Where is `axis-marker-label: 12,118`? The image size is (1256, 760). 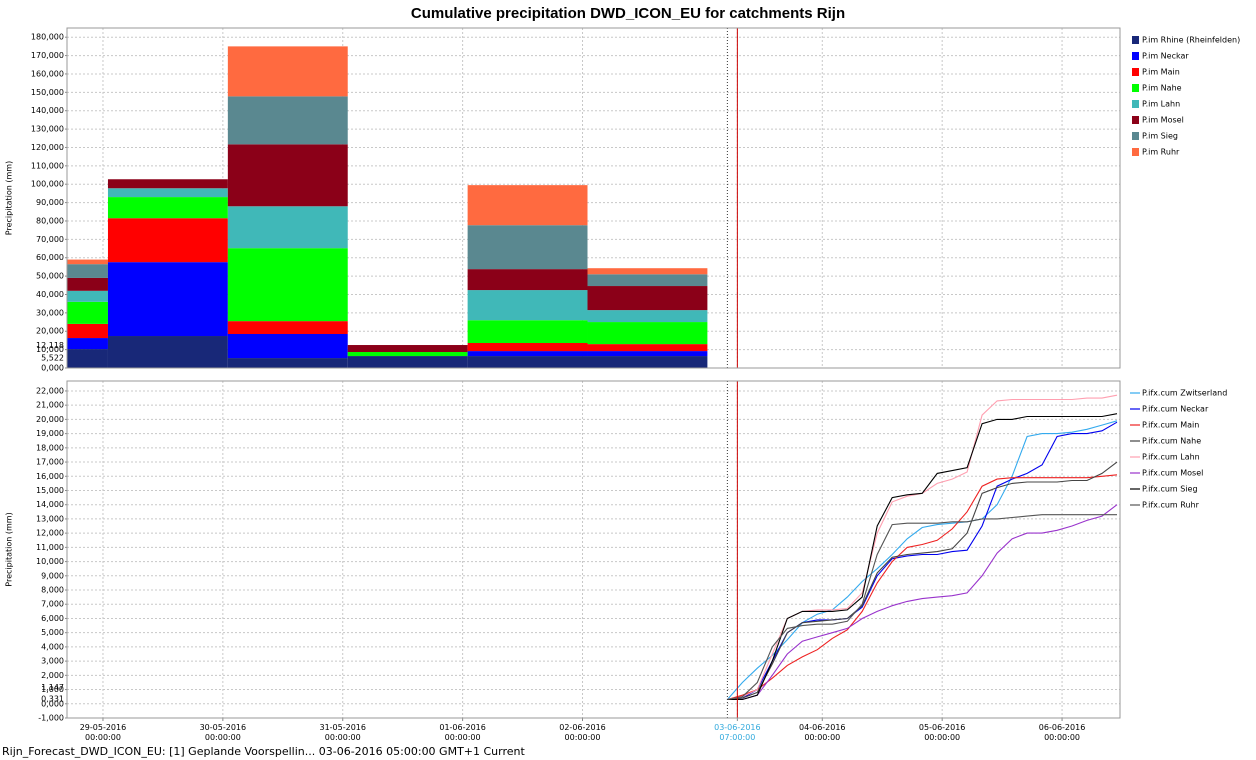
axis-marker-label: 12,118 is located at coordinates (50, 345).